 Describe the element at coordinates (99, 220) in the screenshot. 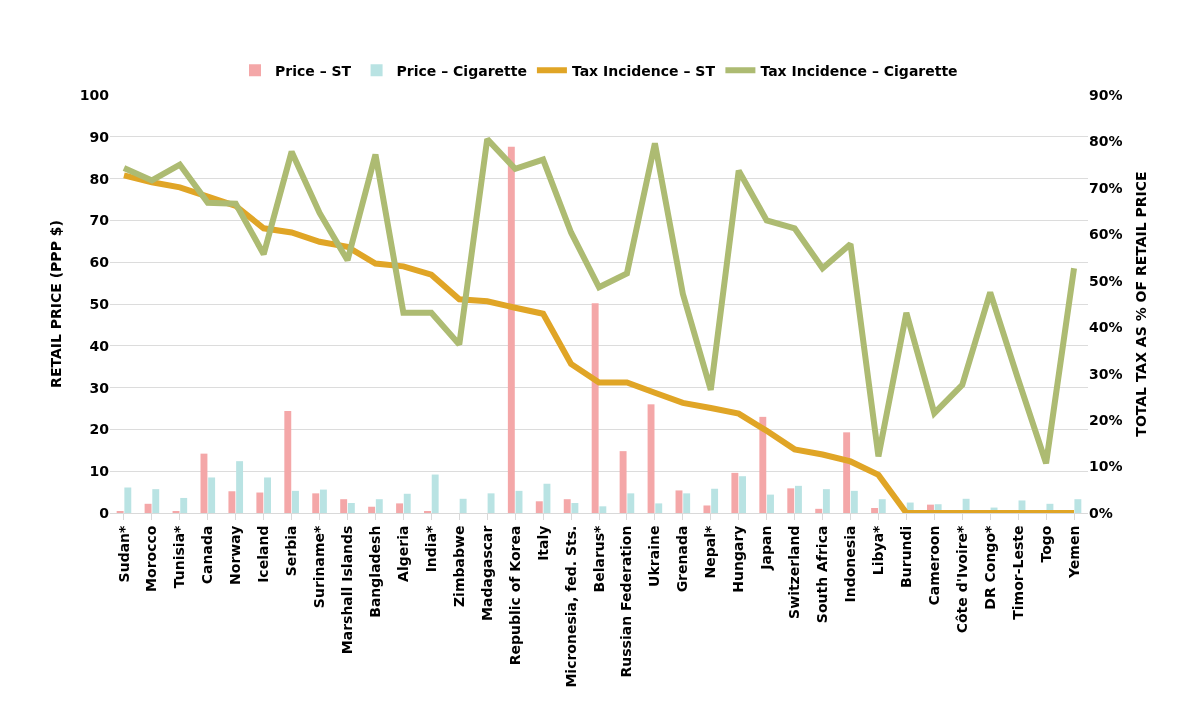

I see `y-tick-label: 70` at that location.